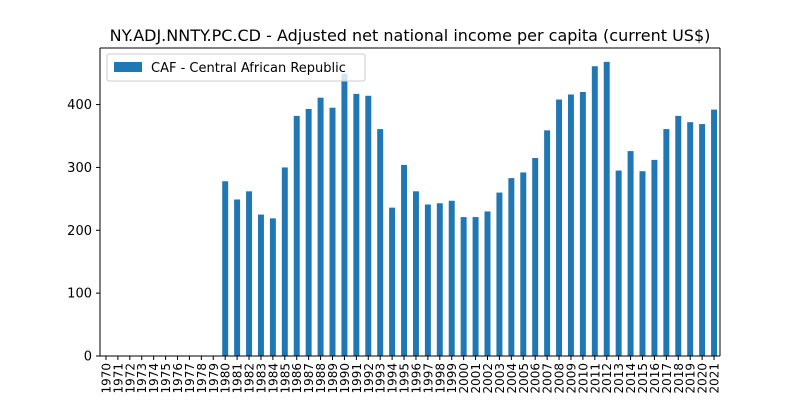  Describe the element at coordinates (238, 378) in the screenshot. I see `x-tick-label-1981: 1981` at that location.